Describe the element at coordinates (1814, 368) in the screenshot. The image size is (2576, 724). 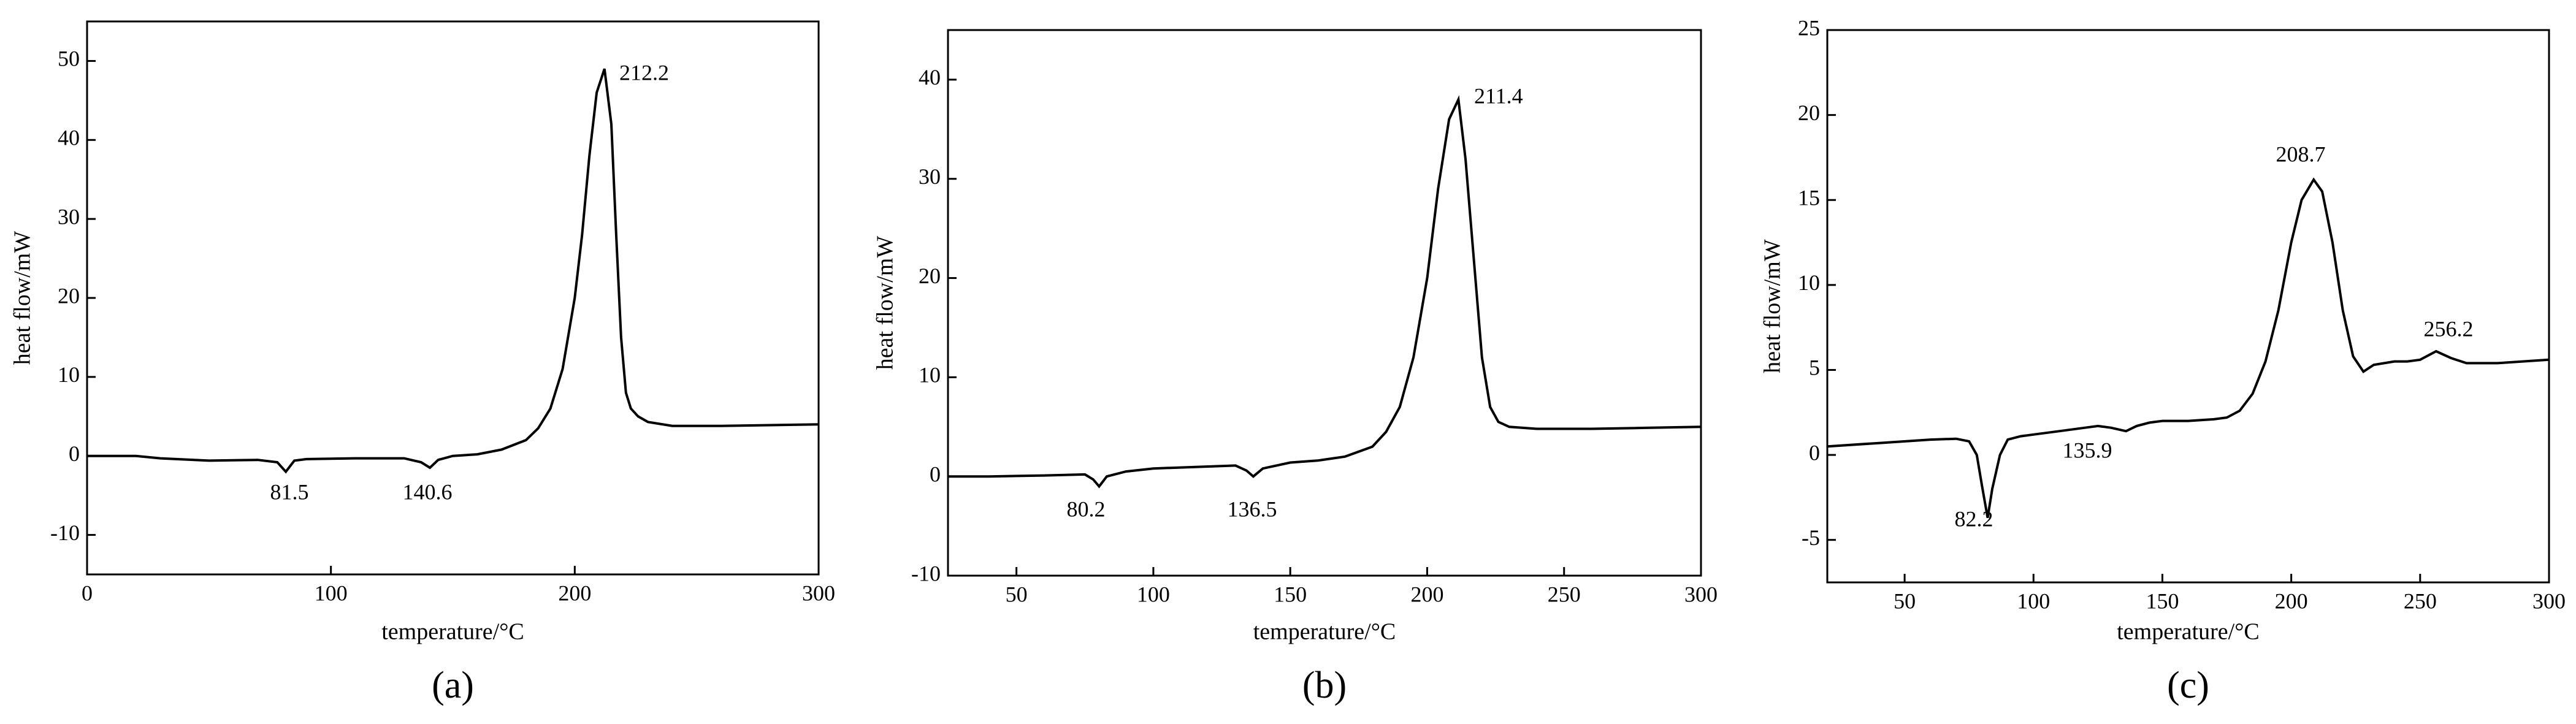
I see `y-tick-label: 5` at that location.